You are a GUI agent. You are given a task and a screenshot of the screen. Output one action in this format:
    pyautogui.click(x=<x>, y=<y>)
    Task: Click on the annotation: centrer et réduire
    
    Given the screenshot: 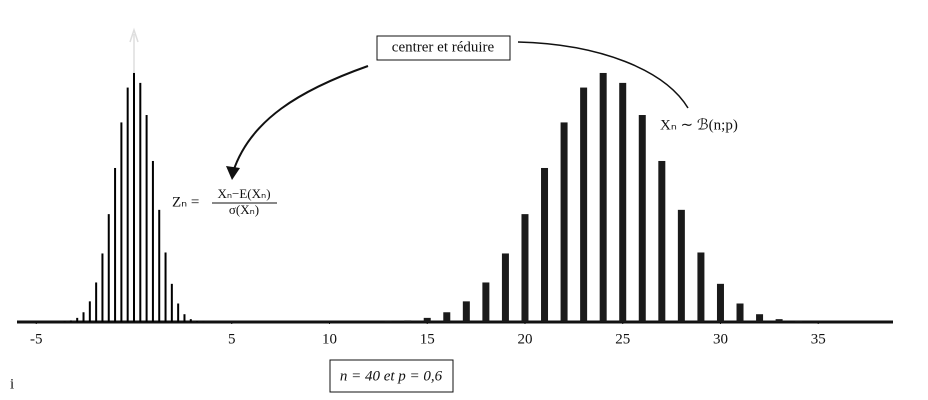 What is the action you would take?
    pyautogui.click(x=443, y=47)
    